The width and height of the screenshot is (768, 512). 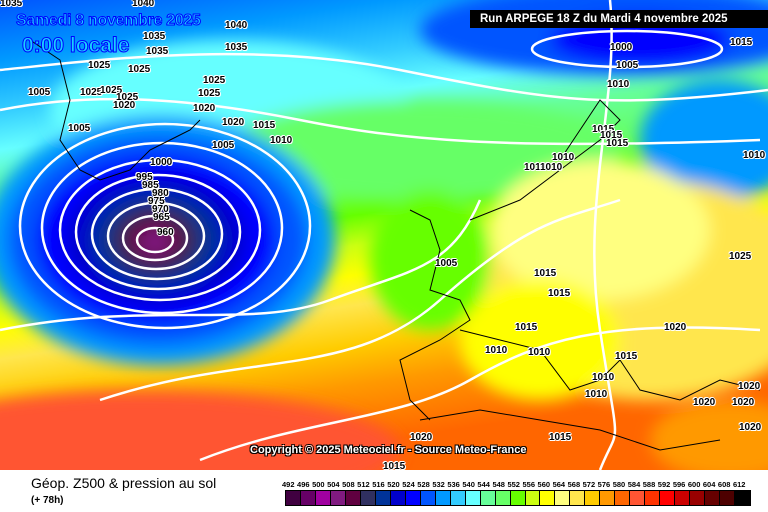 I want to click on isobar-label: 995, so click(x=144, y=177).